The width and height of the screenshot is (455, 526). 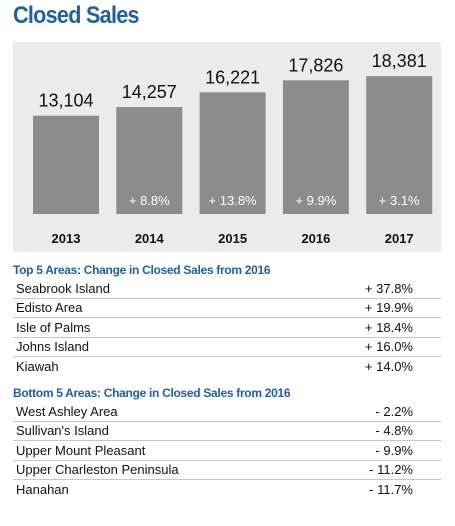 I want to click on area-name: Seabrook Island, so click(x=63, y=288).